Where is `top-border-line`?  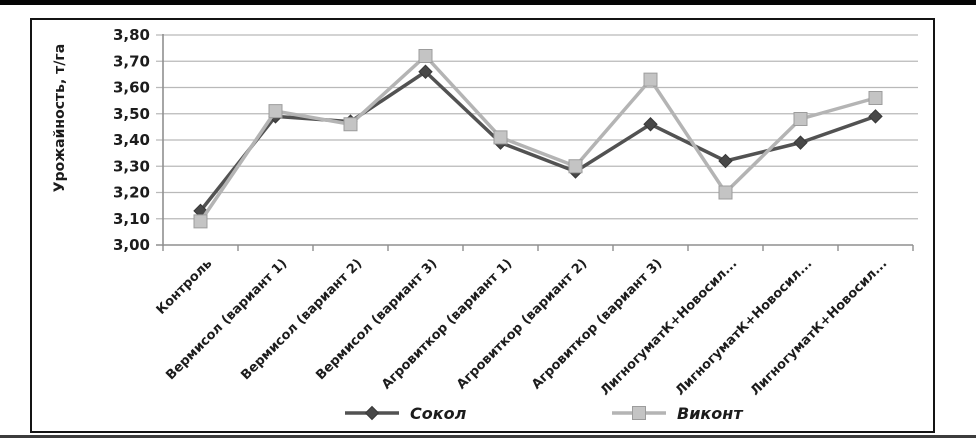
top-border-line is located at coordinates (488, 2).